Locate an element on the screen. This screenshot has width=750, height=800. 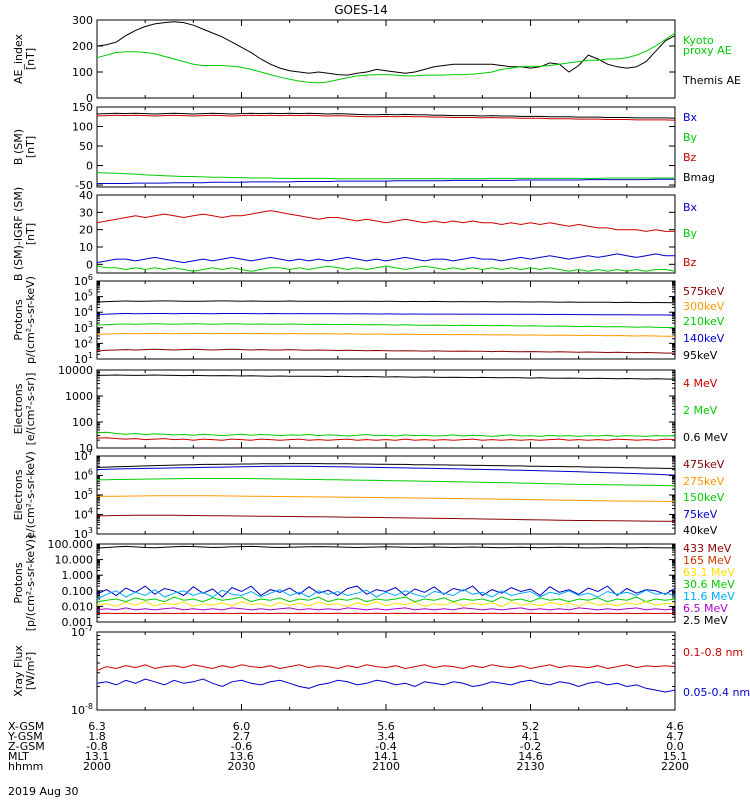
y-tick-label: 0.100 is located at coordinates (78, 591).